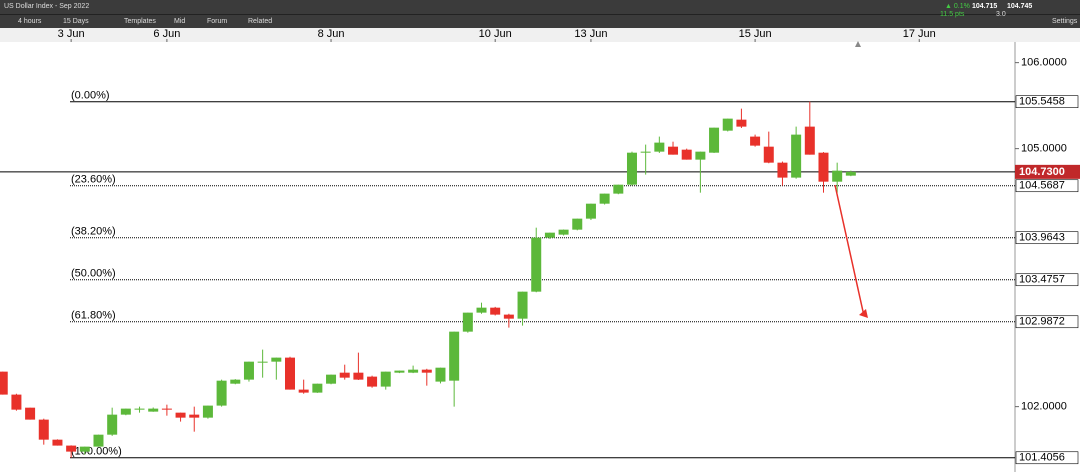 The image size is (1080, 472). Describe the element at coordinates (1044, 63) in the screenshot. I see `y-tick-label: 106.0000` at that location.